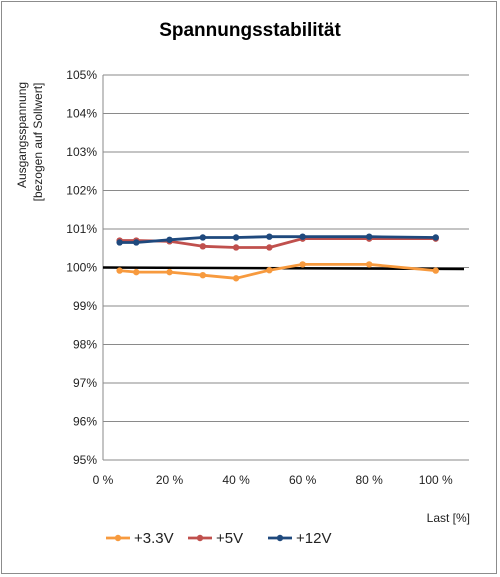 The height and width of the screenshot is (577, 500). What do you see at coordinates (170, 480) in the screenshot?
I see `x-tick-label: 20 %` at bounding box center [170, 480].